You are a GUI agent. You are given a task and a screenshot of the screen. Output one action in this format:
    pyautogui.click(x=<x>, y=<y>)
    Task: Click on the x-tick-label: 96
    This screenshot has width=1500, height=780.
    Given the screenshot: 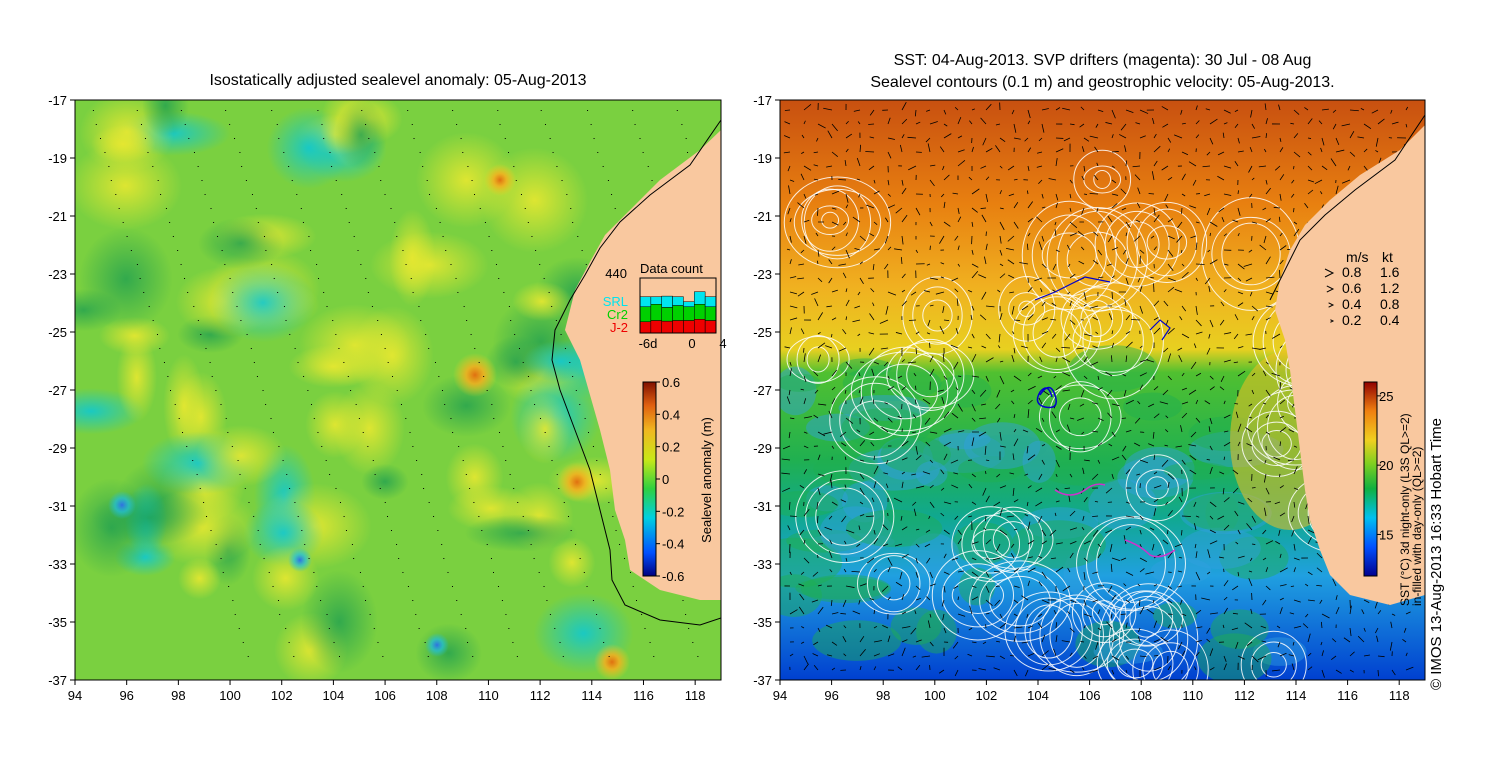 What is the action you would take?
    pyautogui.click(x=126, y=695)
    